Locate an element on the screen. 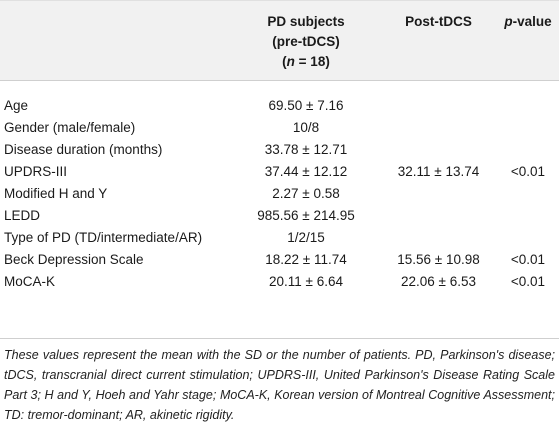 The image size is (559, 432). header-n-open: ( is located at coordinates (284, 61).